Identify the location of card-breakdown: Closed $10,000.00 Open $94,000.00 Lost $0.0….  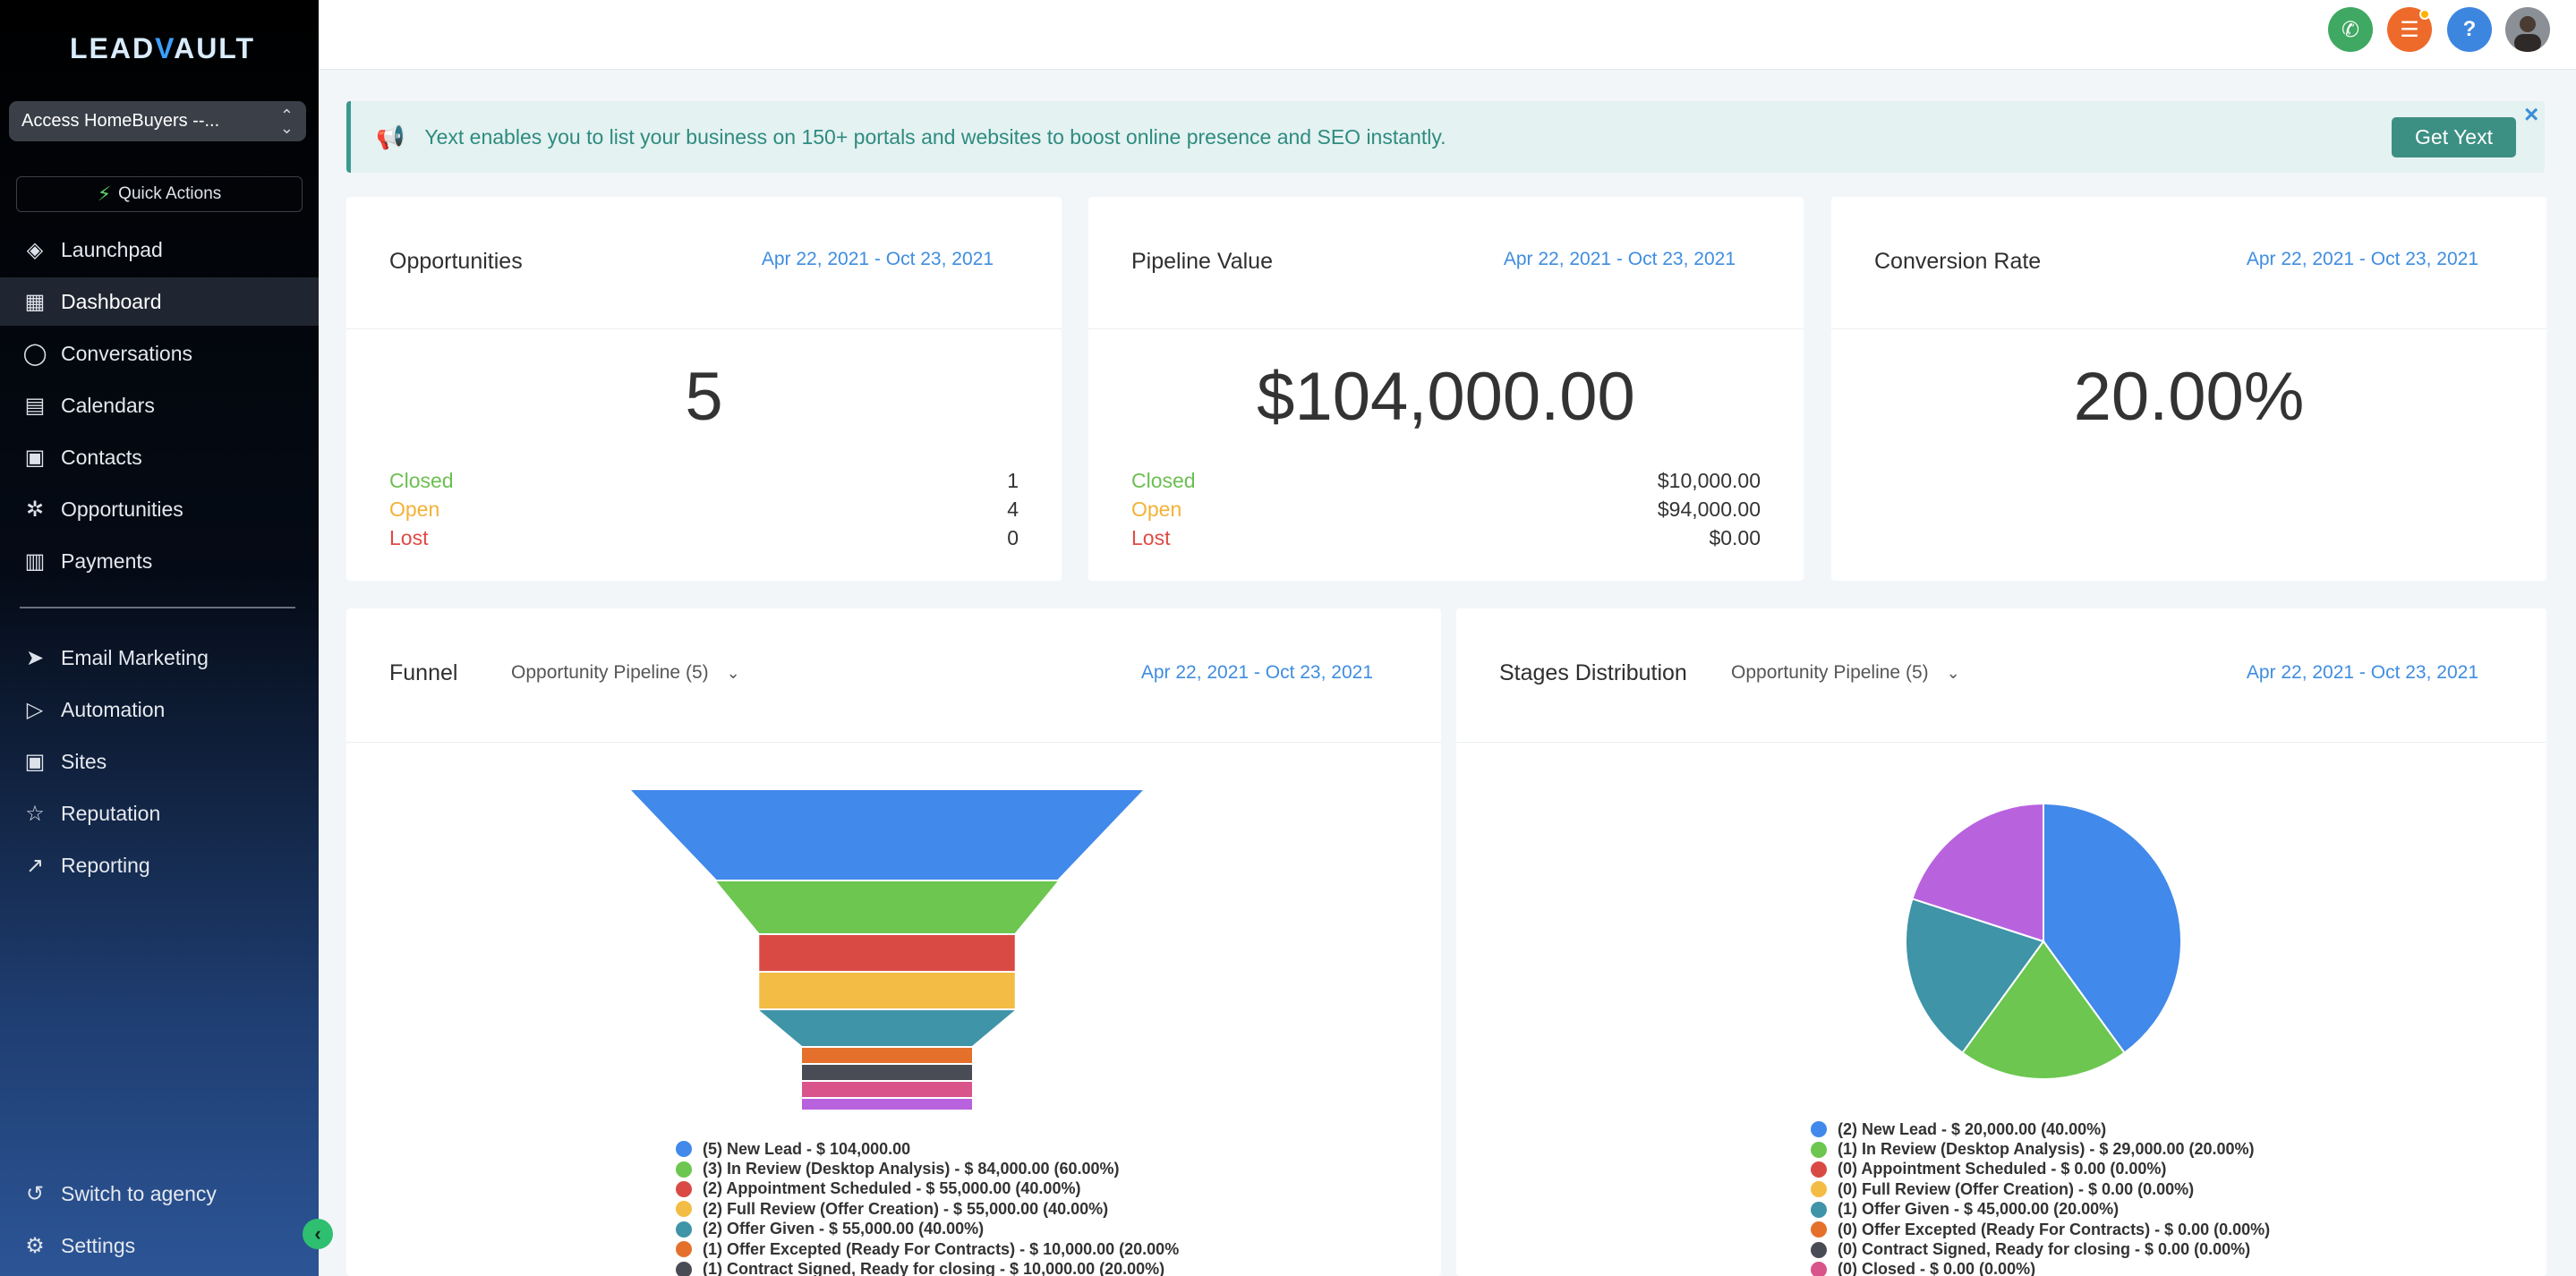
(1446, 512).